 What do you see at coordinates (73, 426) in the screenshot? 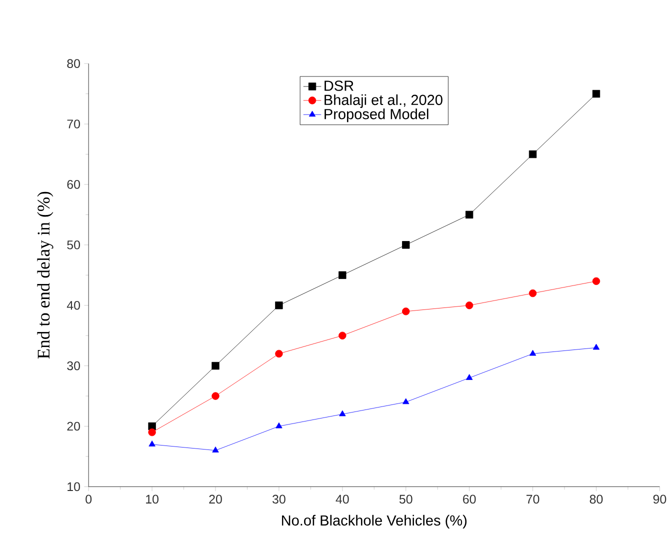
I see `y-tick-label: 20` at bounding box center [73, 426].